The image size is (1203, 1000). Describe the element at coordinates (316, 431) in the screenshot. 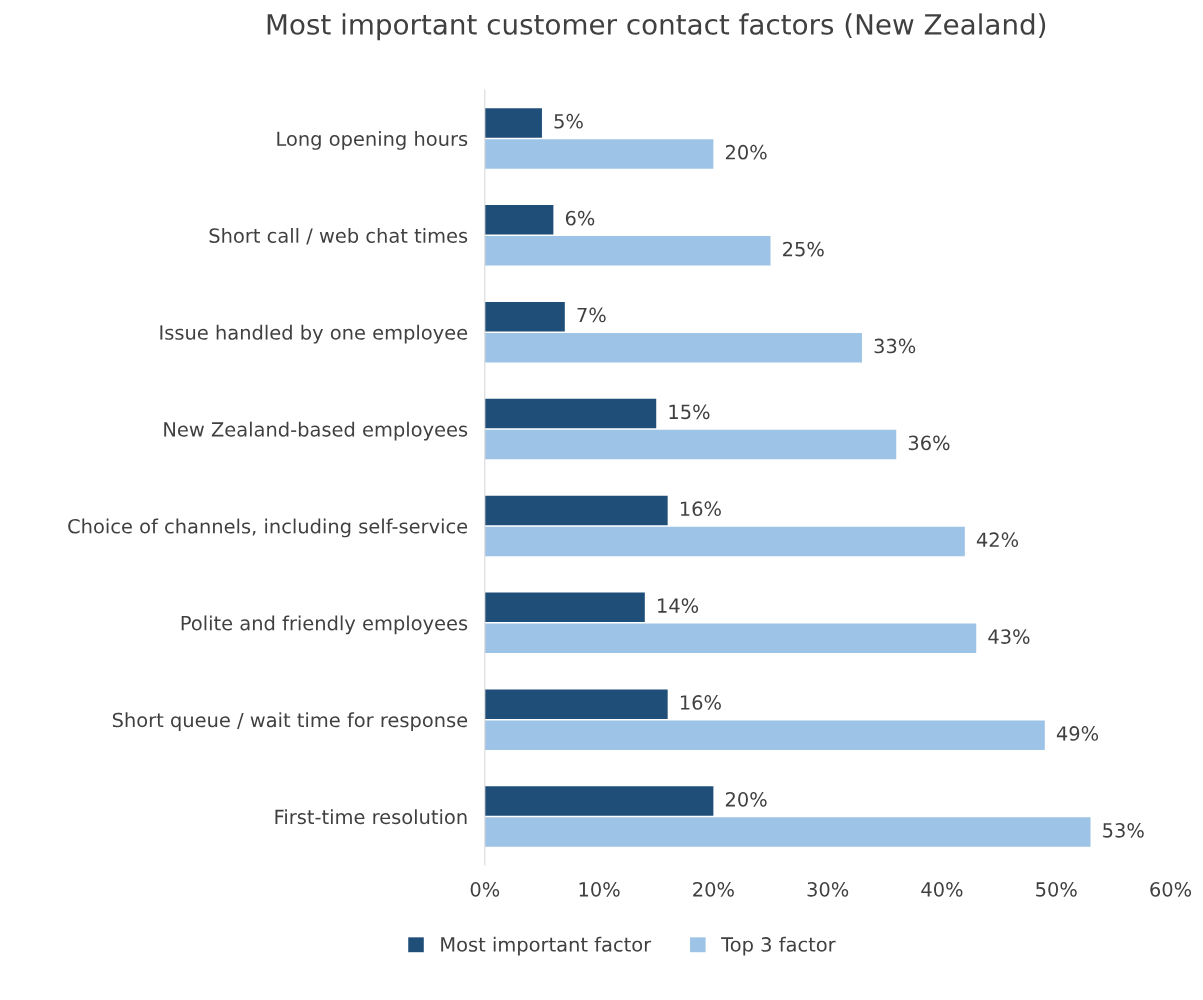

I see `y-tick-label: New Zealand-based employees` at that location.